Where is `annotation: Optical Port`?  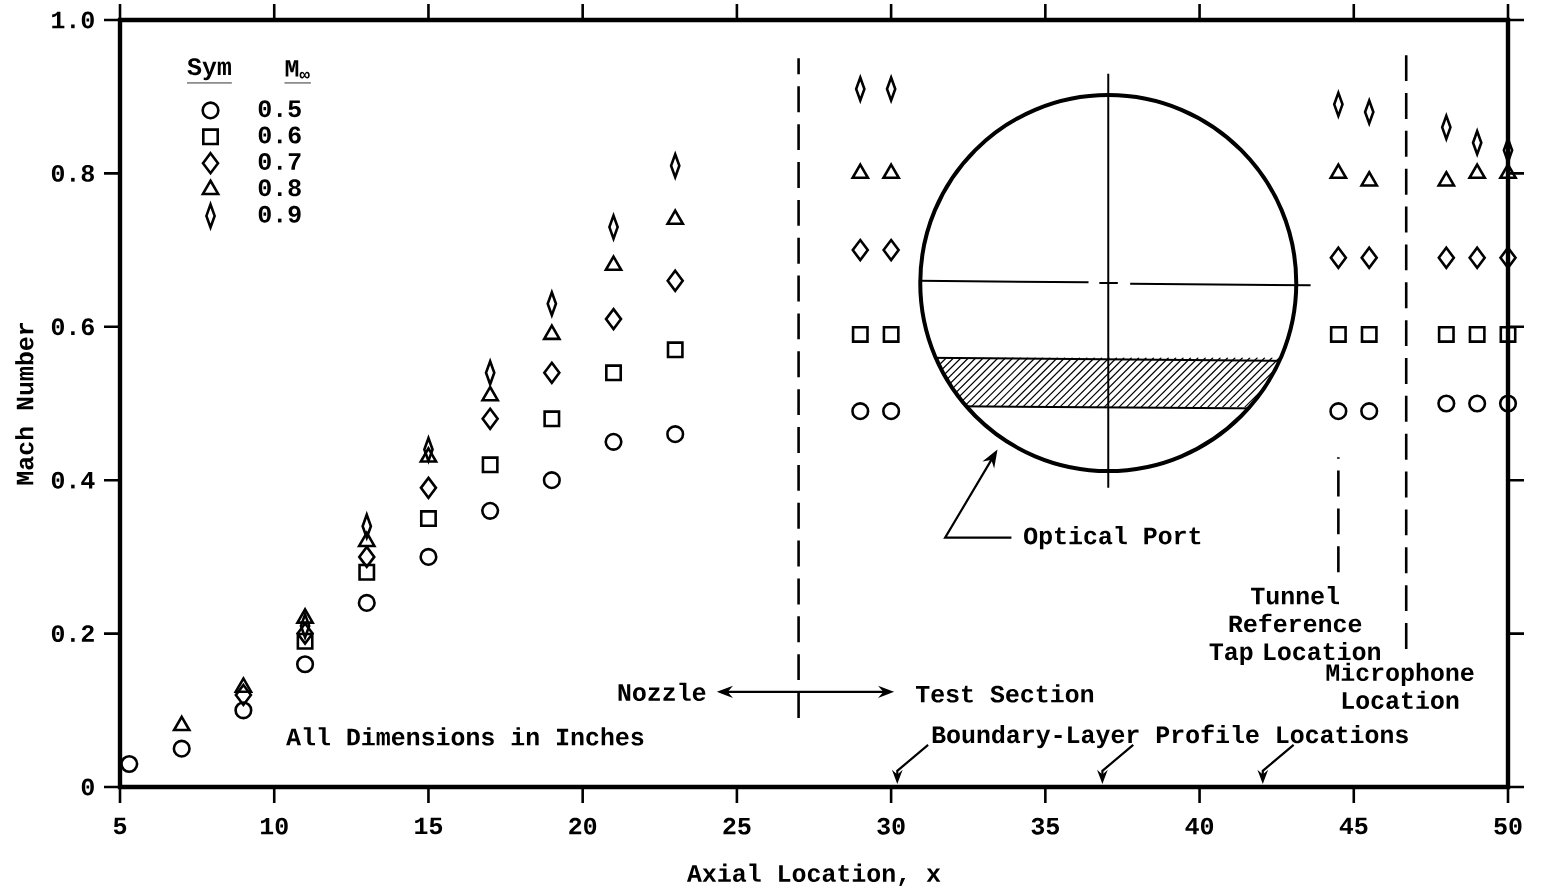
annotation: Optical Port is located at coordinates (1112, 537).